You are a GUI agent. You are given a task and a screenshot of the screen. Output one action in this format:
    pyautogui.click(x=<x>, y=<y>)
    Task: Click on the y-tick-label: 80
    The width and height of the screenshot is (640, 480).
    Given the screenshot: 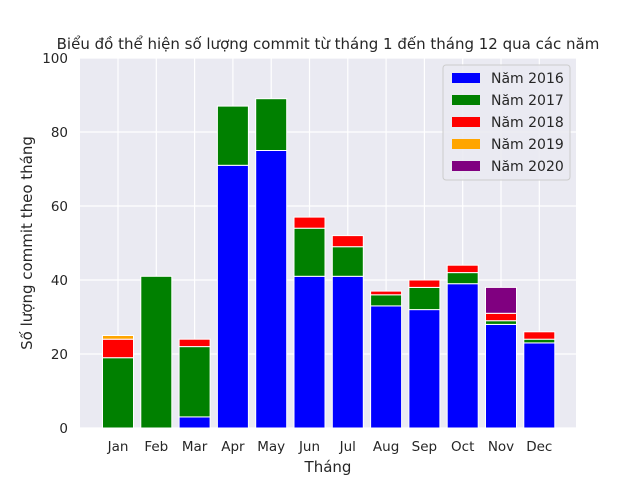 What is the action you would take?
    pyautogui.click(x=59, y=133)
    